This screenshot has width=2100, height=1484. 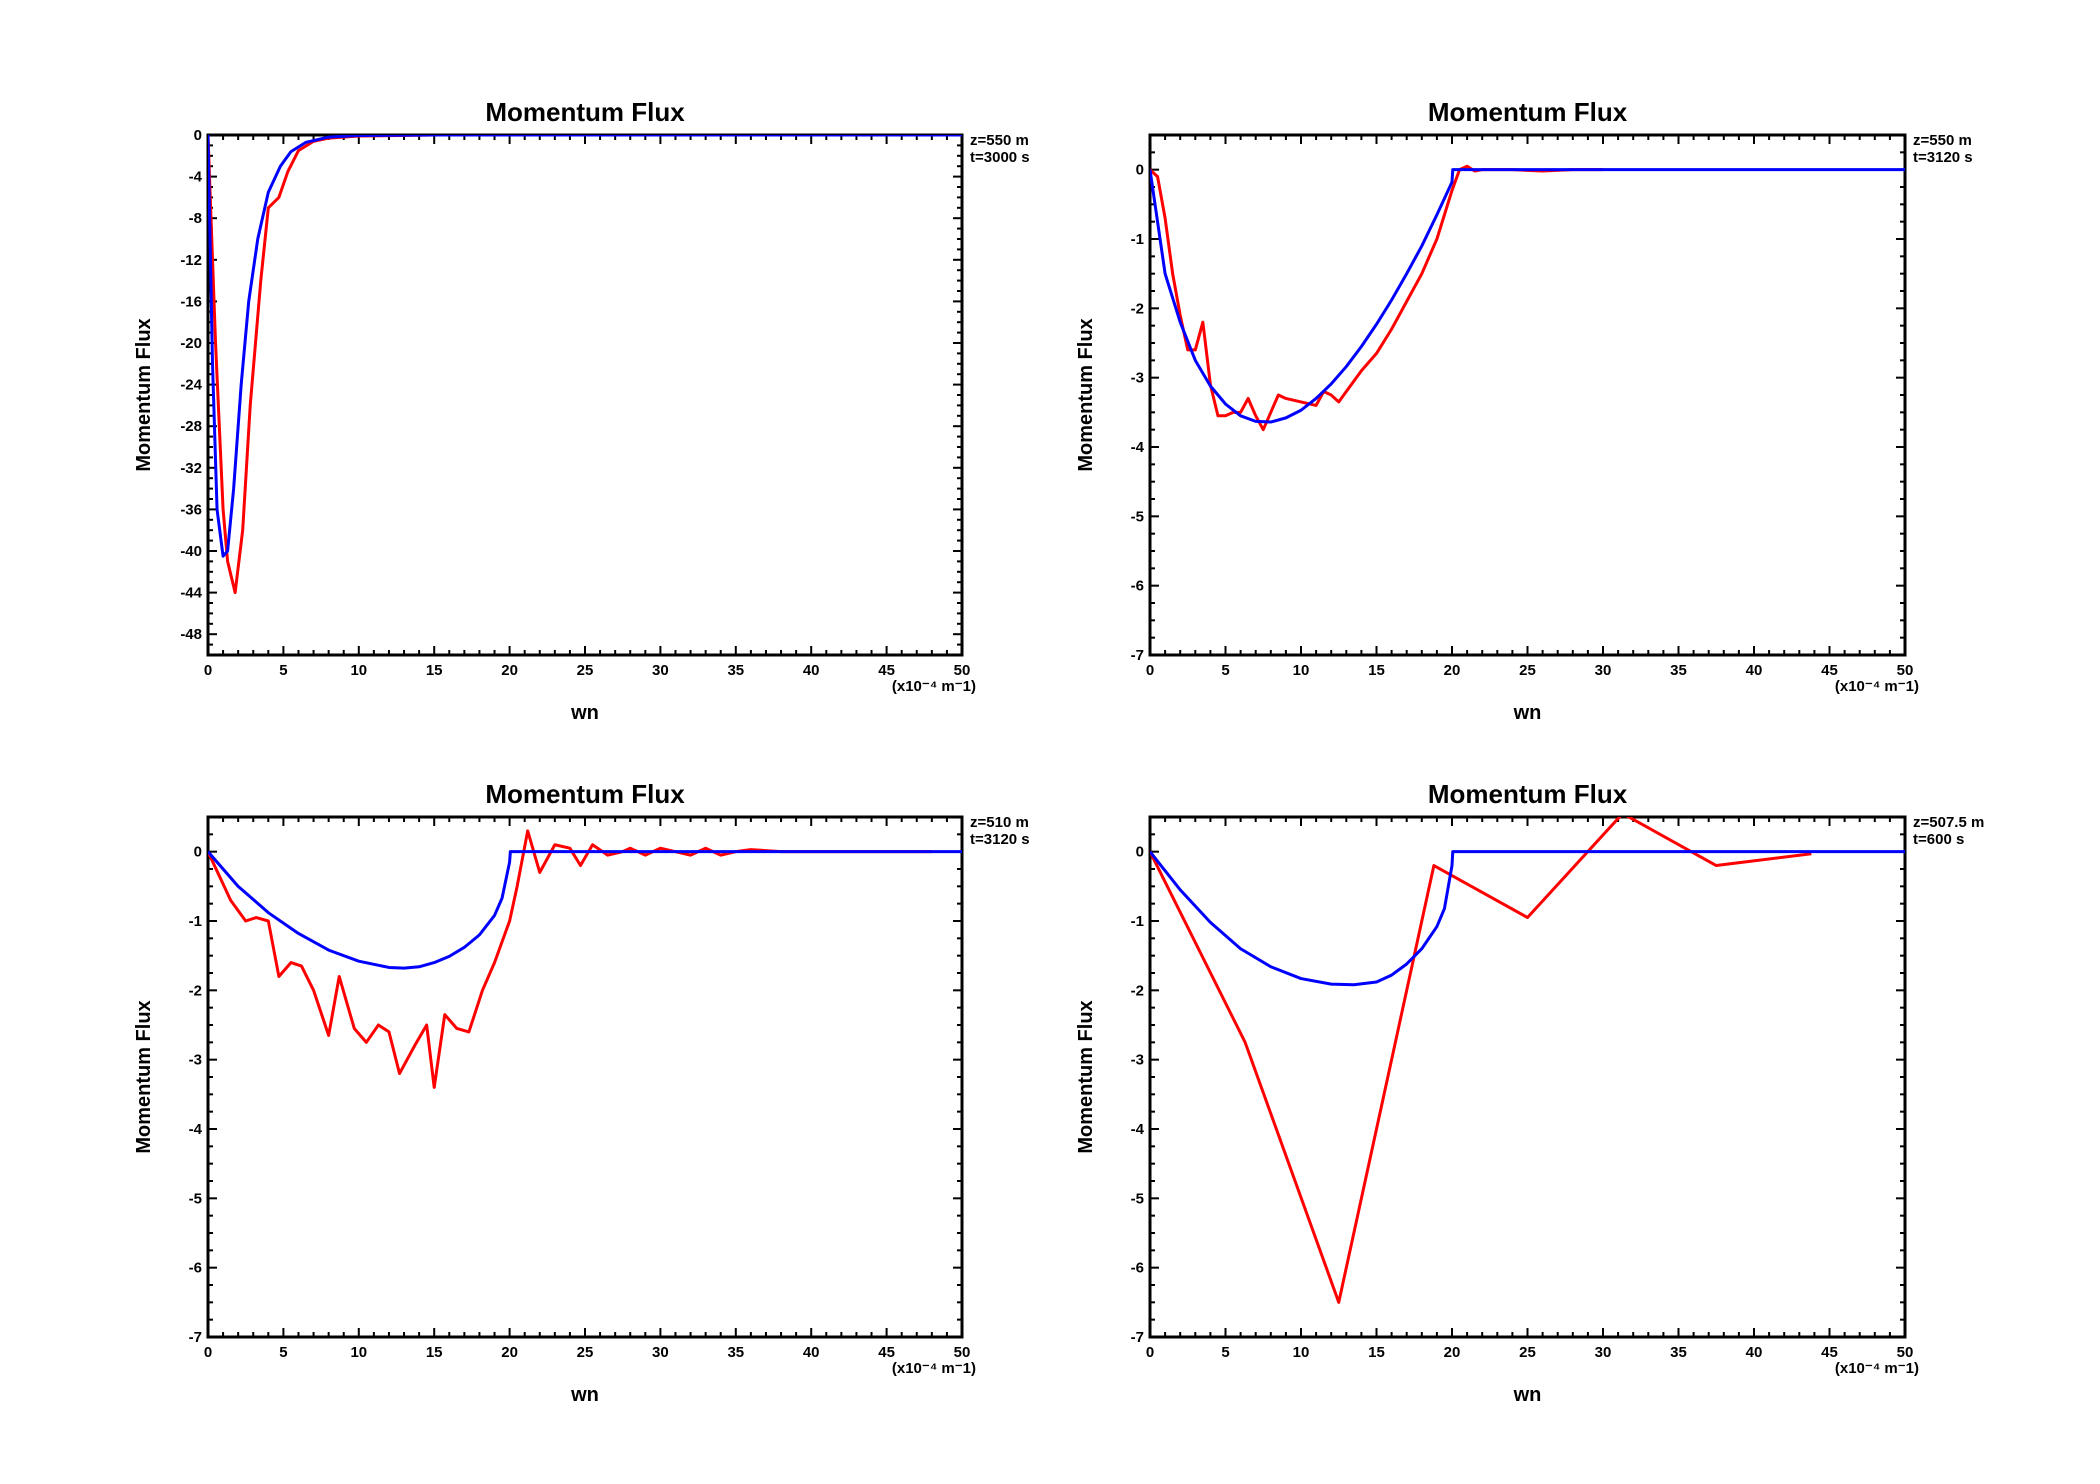 What do you see at coordinates (191, 343) in the screenshot?
I see `y-tick-label: -20` at bounding box center [191, 343].